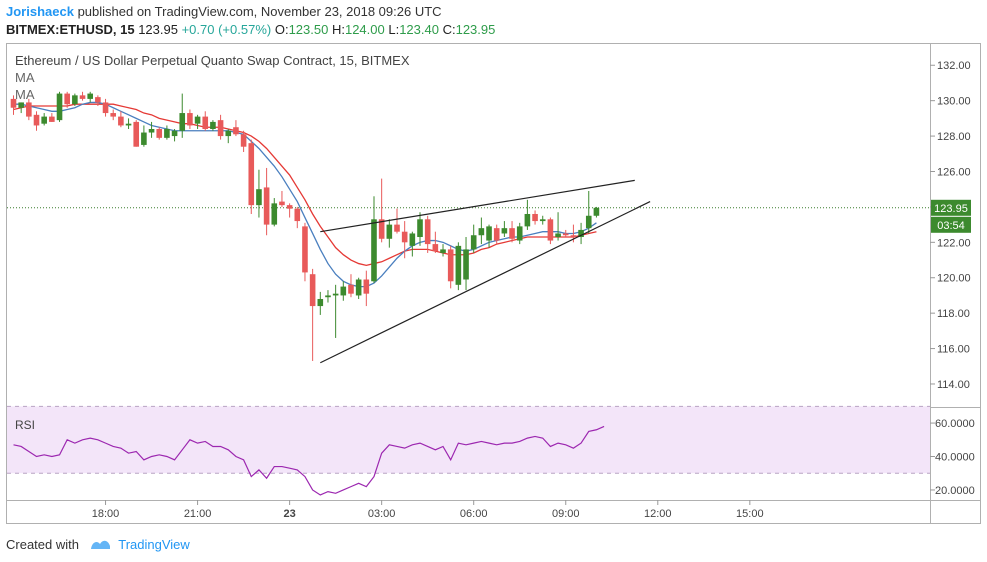  Describe the element at coordinates (40, 11) in the screenshot. I see `author-link: Jorishaeck` at that location.